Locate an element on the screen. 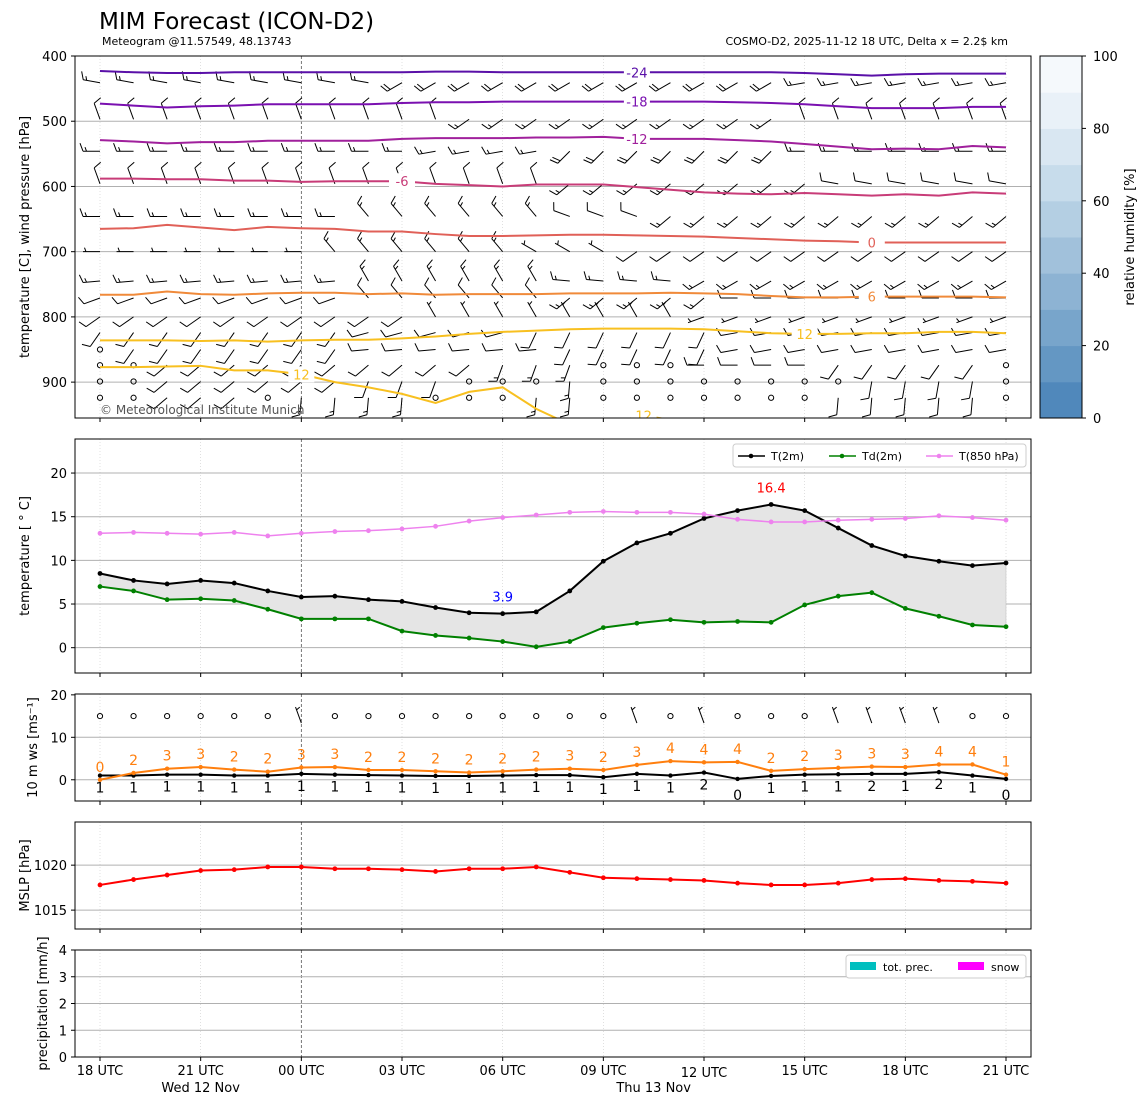 This screenshot has height=1109, width=1148. gust-value-label: 2 is located at coordinates (603, 758).